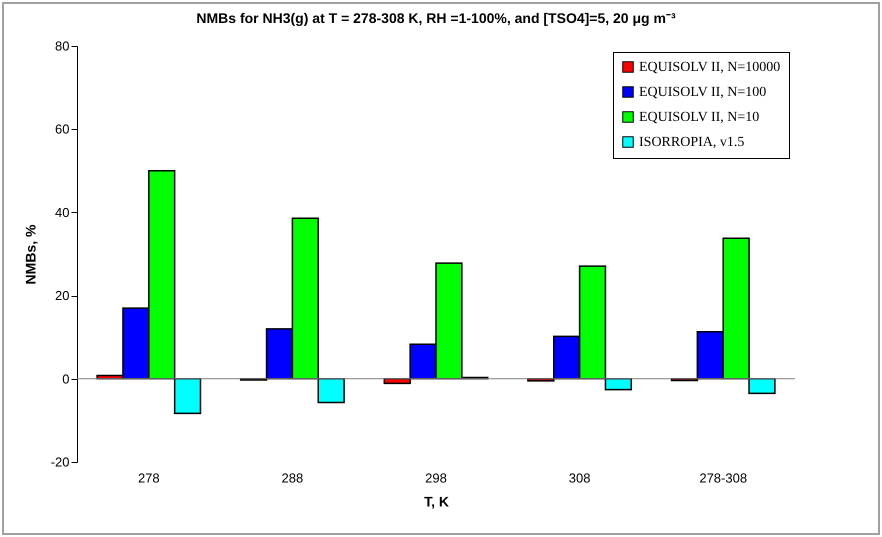  I want to click on y-tick-label: 60, so click(62, 129).